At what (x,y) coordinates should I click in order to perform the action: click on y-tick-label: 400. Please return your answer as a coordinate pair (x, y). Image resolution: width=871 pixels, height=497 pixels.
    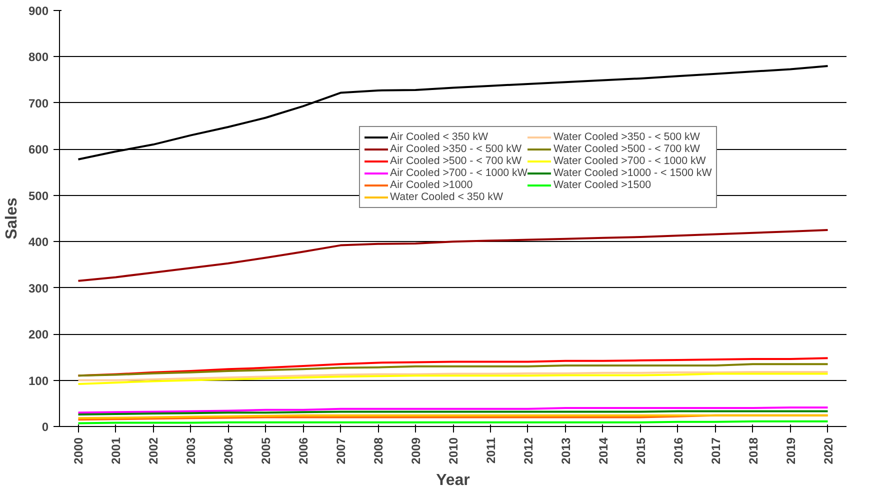
    Looking at the image, I should click on (38, 242).